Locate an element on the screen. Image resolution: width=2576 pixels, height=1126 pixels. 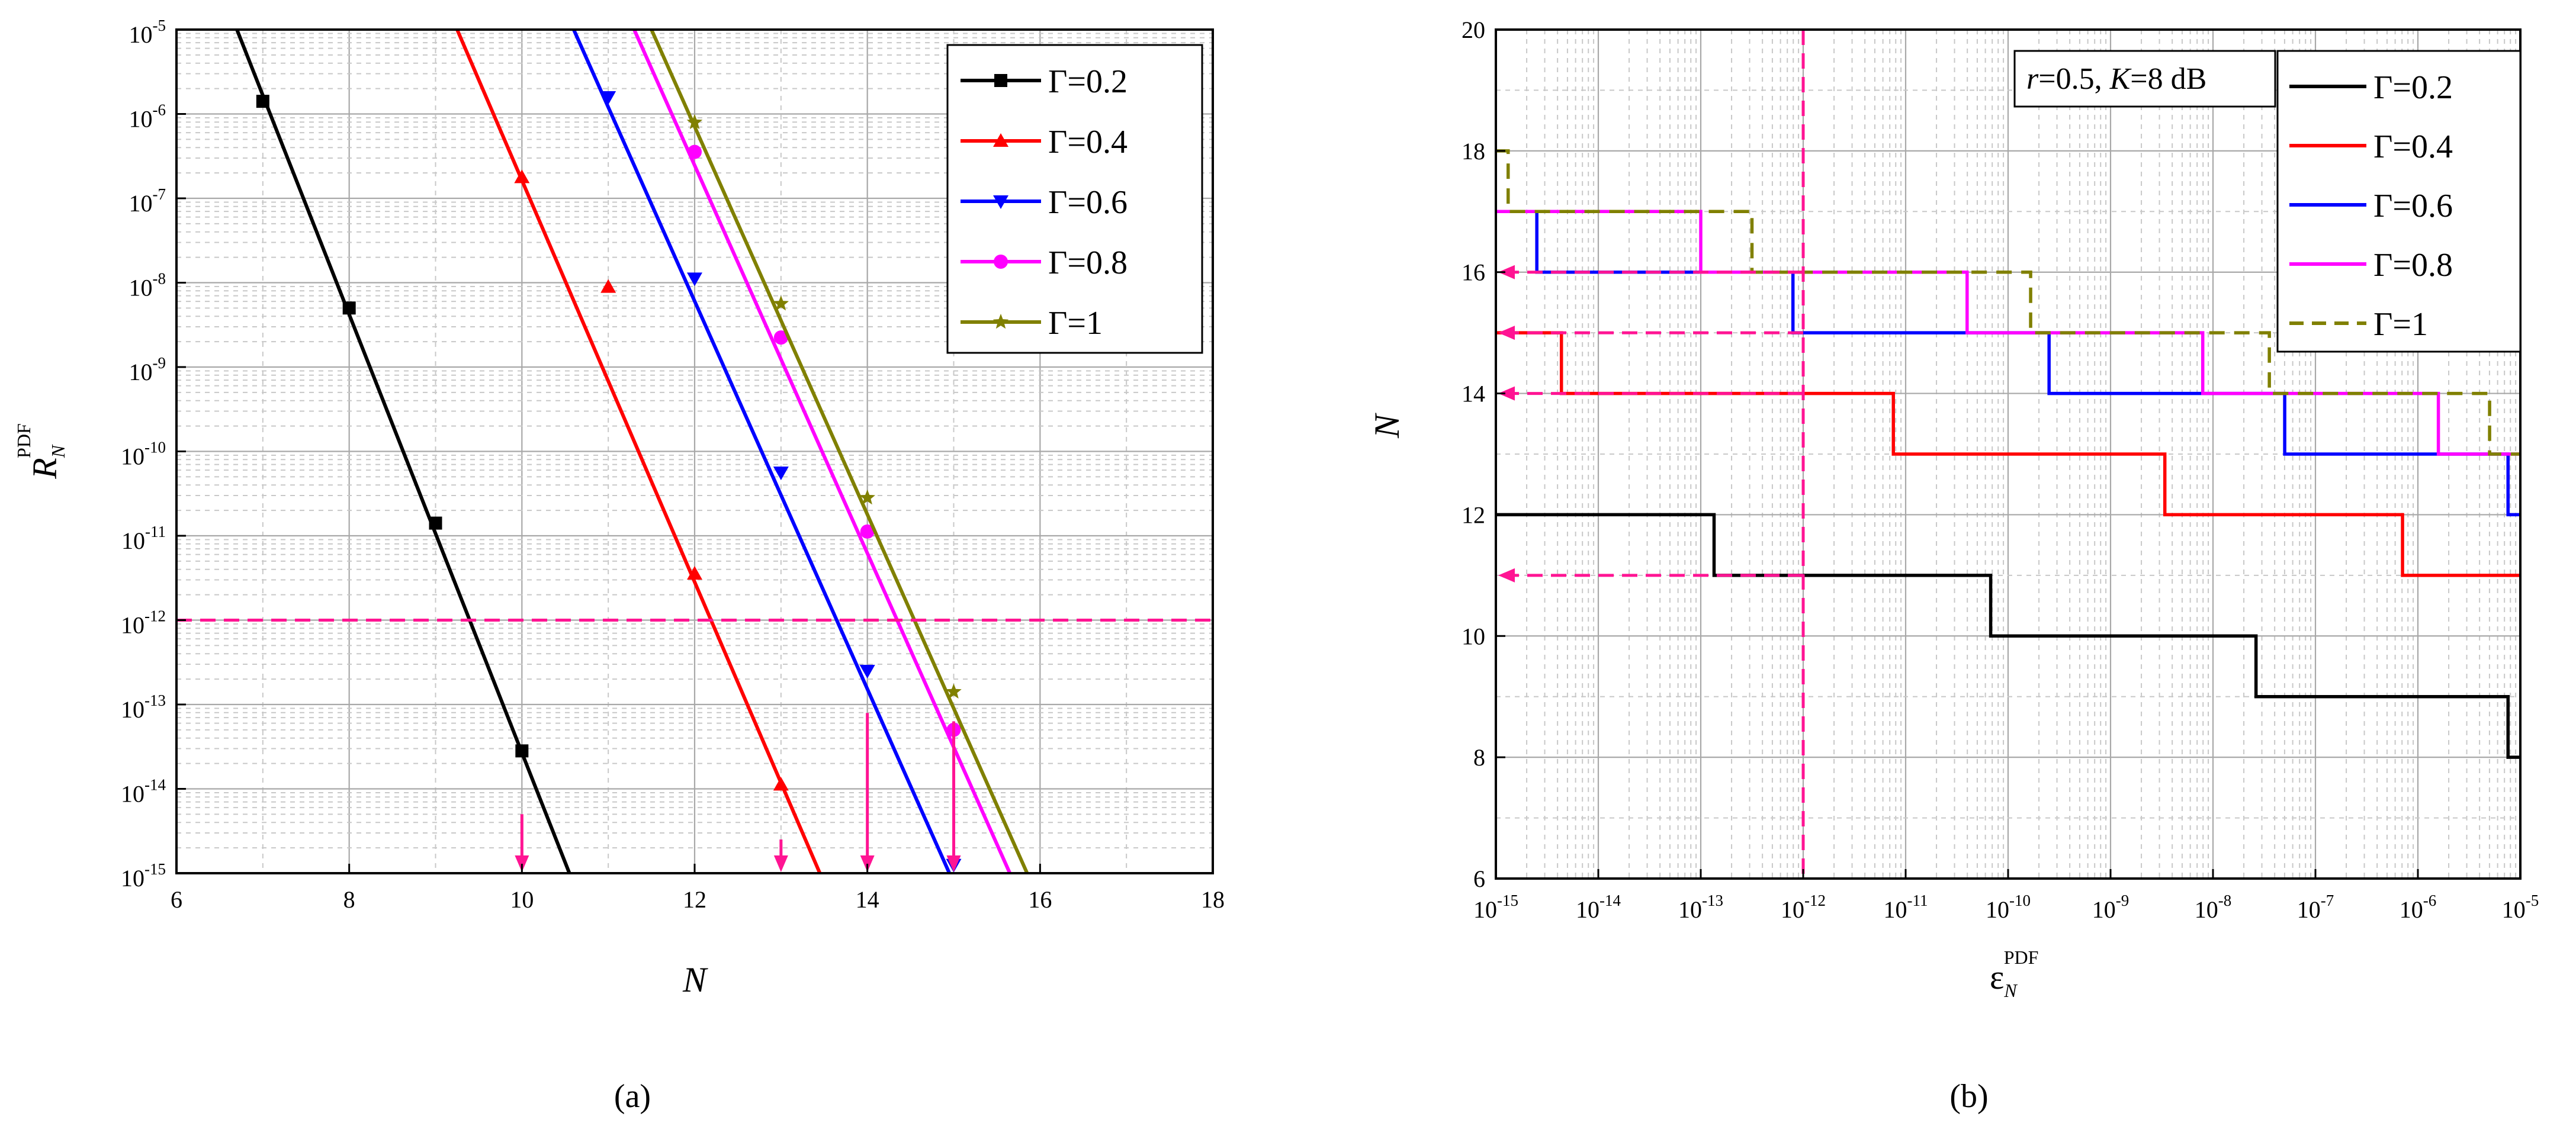
panel-b-x-tick-label: 10-15 is located at coordinates (1495, 907).